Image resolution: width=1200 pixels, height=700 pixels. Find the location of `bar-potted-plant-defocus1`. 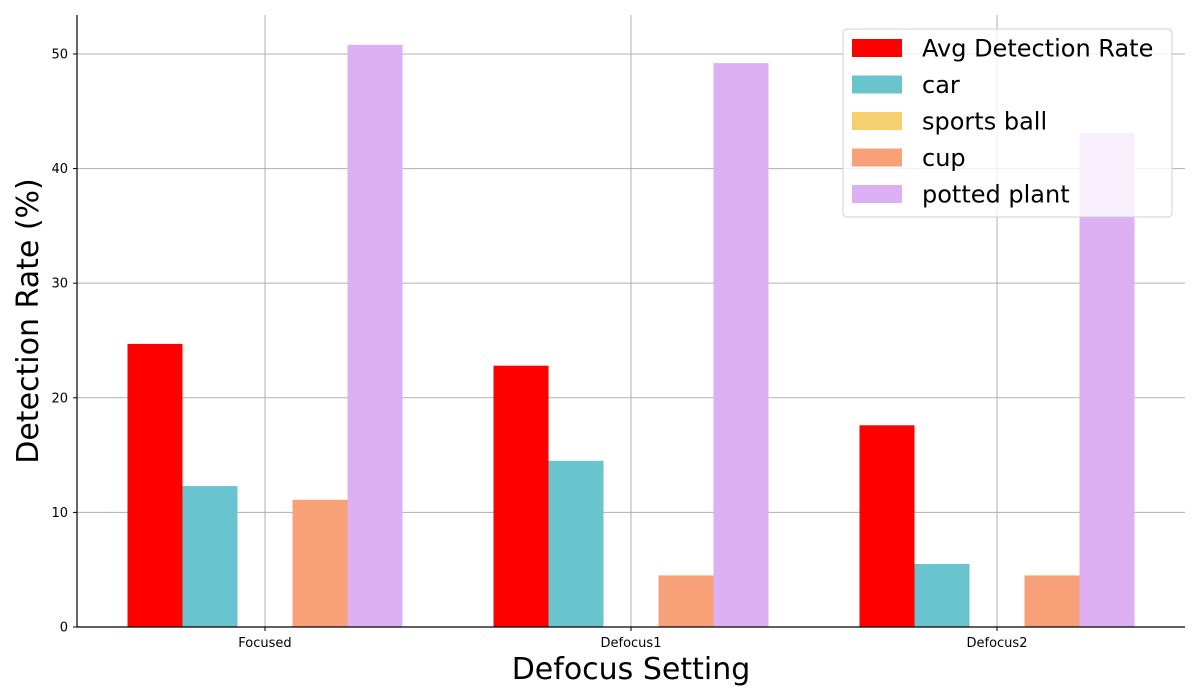

bar-potted-plant-defocus1 is located at coordinates (741, 345).